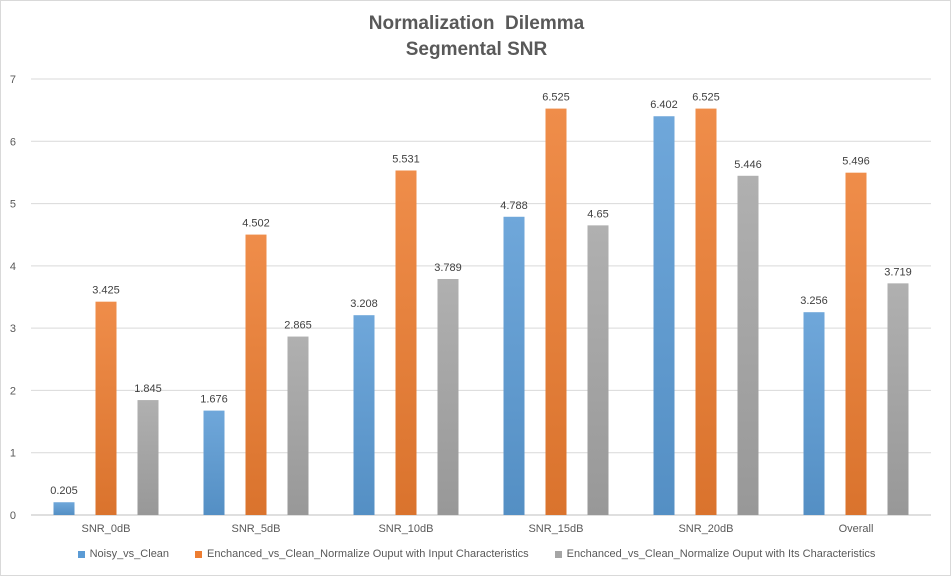  I want to click on data-label: 6.402, so click(664, 105).